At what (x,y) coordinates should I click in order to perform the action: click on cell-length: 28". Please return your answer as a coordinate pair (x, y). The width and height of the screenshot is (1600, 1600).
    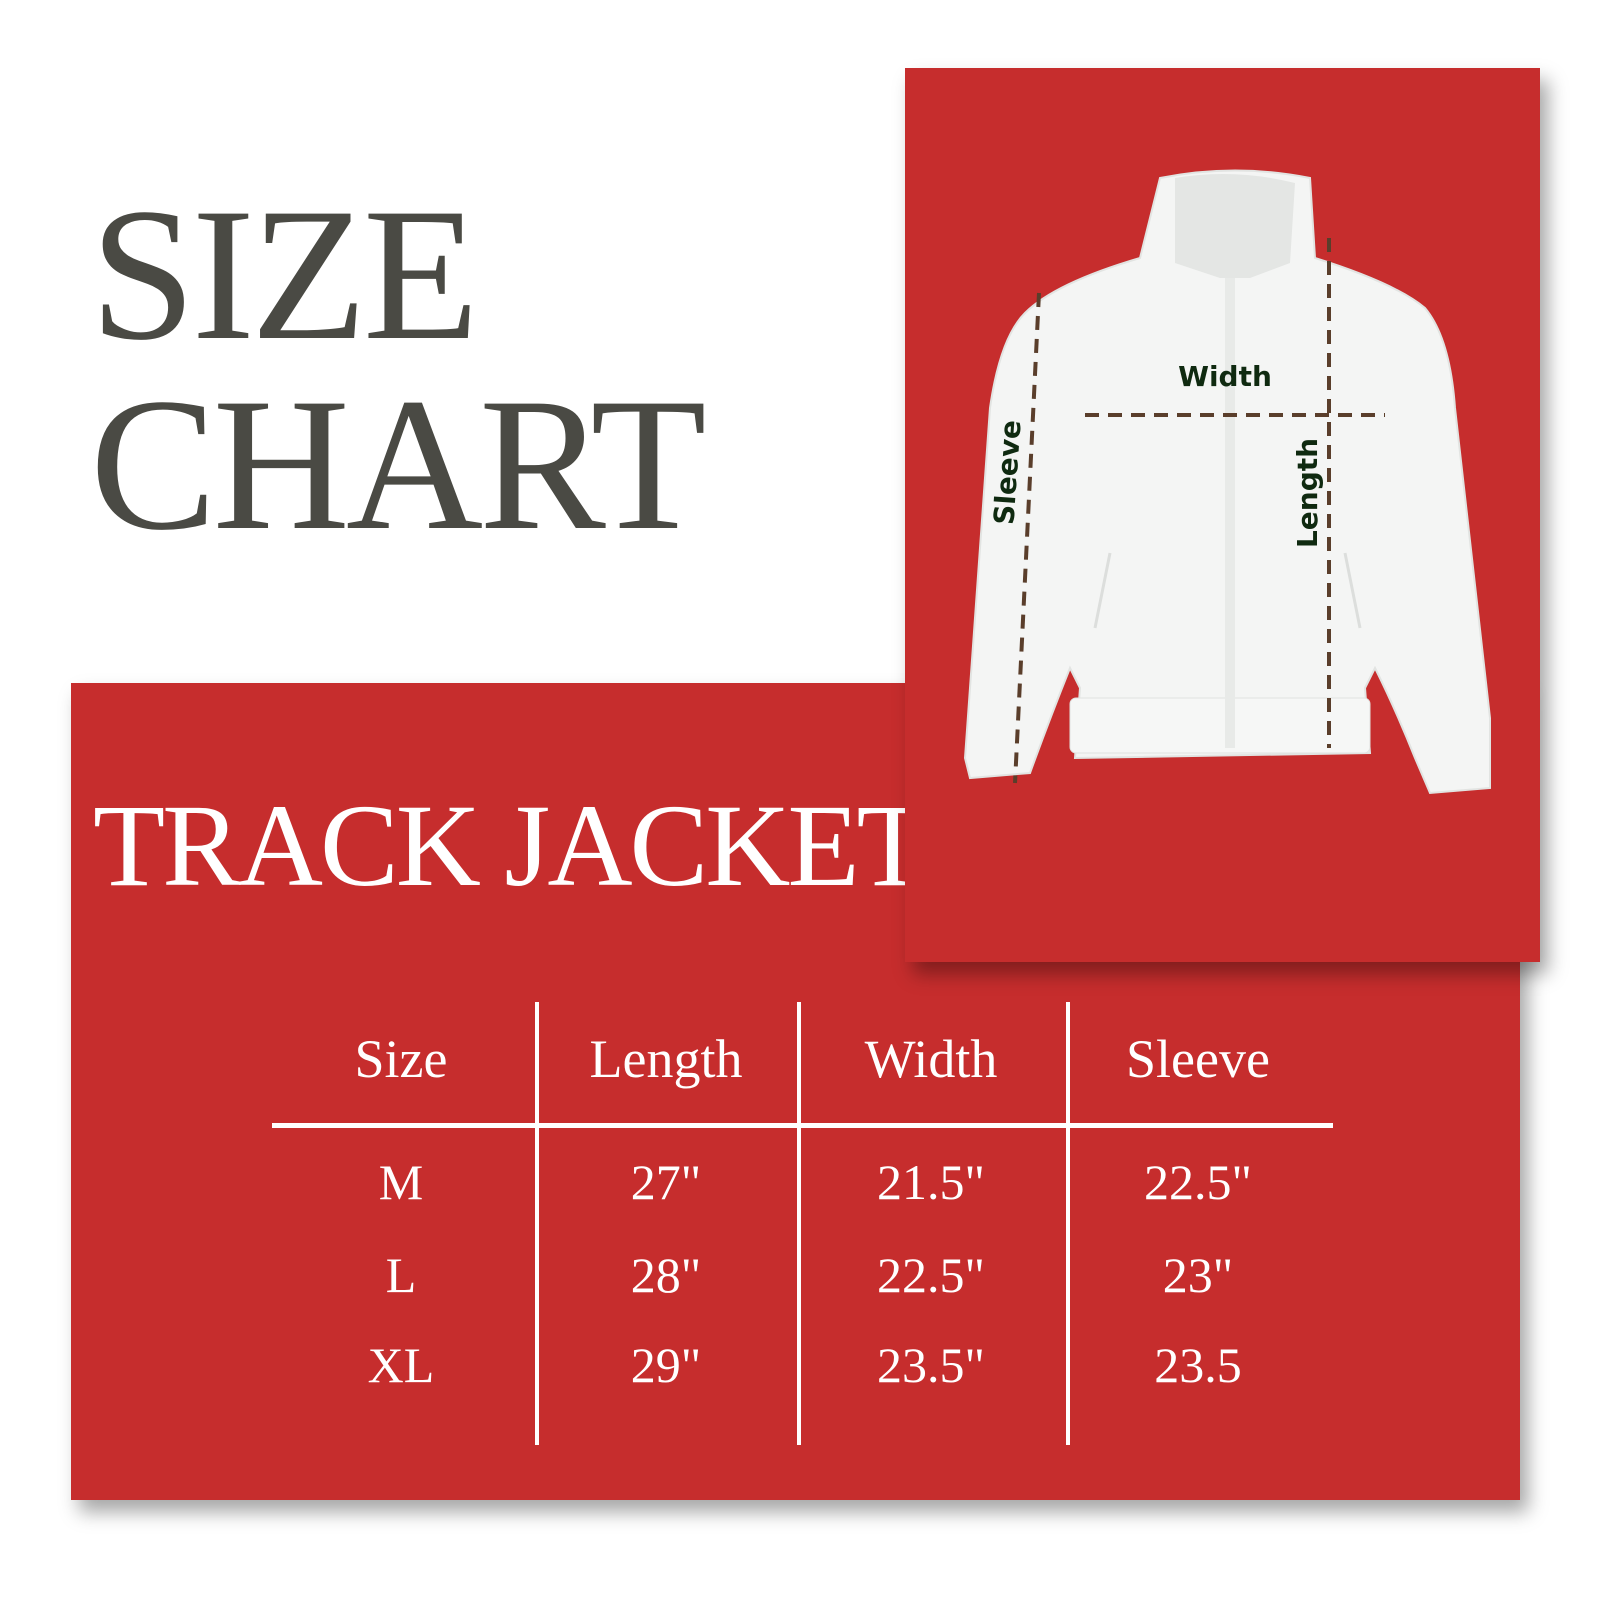
    Looking at the image, I should click on (666, 1275).